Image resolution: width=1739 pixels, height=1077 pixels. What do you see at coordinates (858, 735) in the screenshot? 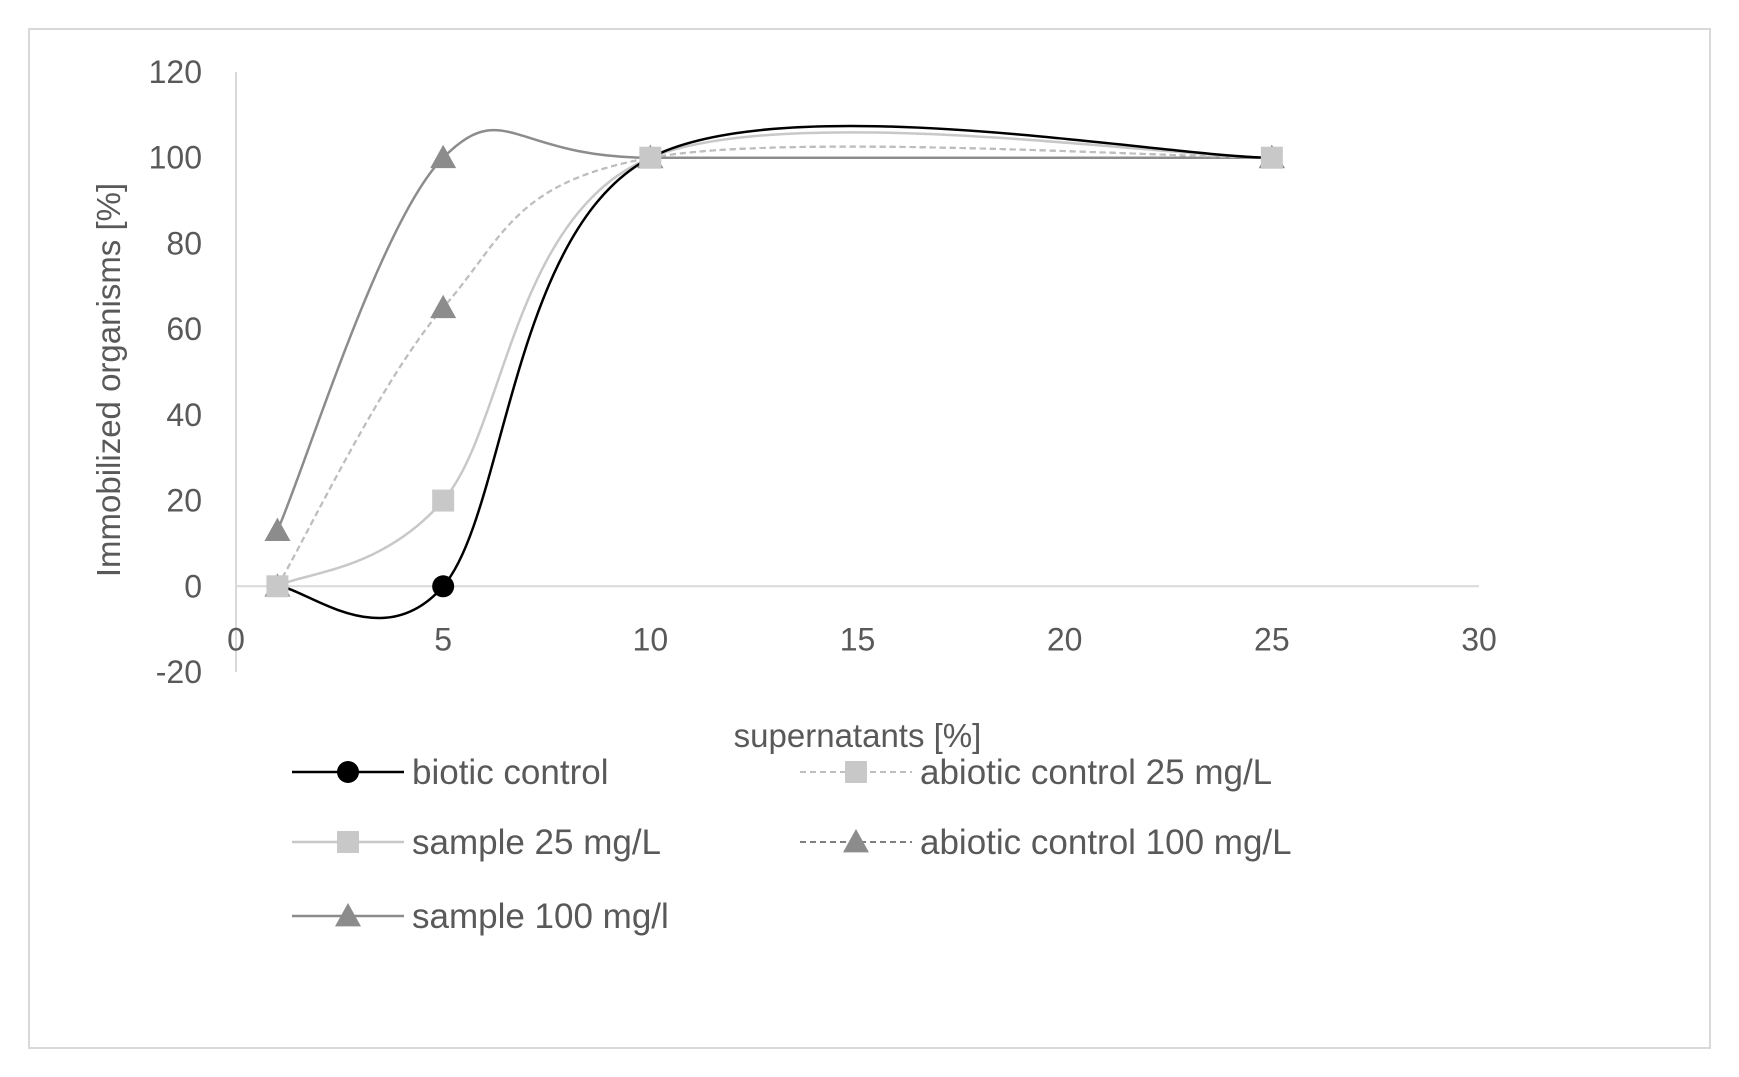
I see `x-axis-title: supernatants [%]` at bounding box center [858, 735].